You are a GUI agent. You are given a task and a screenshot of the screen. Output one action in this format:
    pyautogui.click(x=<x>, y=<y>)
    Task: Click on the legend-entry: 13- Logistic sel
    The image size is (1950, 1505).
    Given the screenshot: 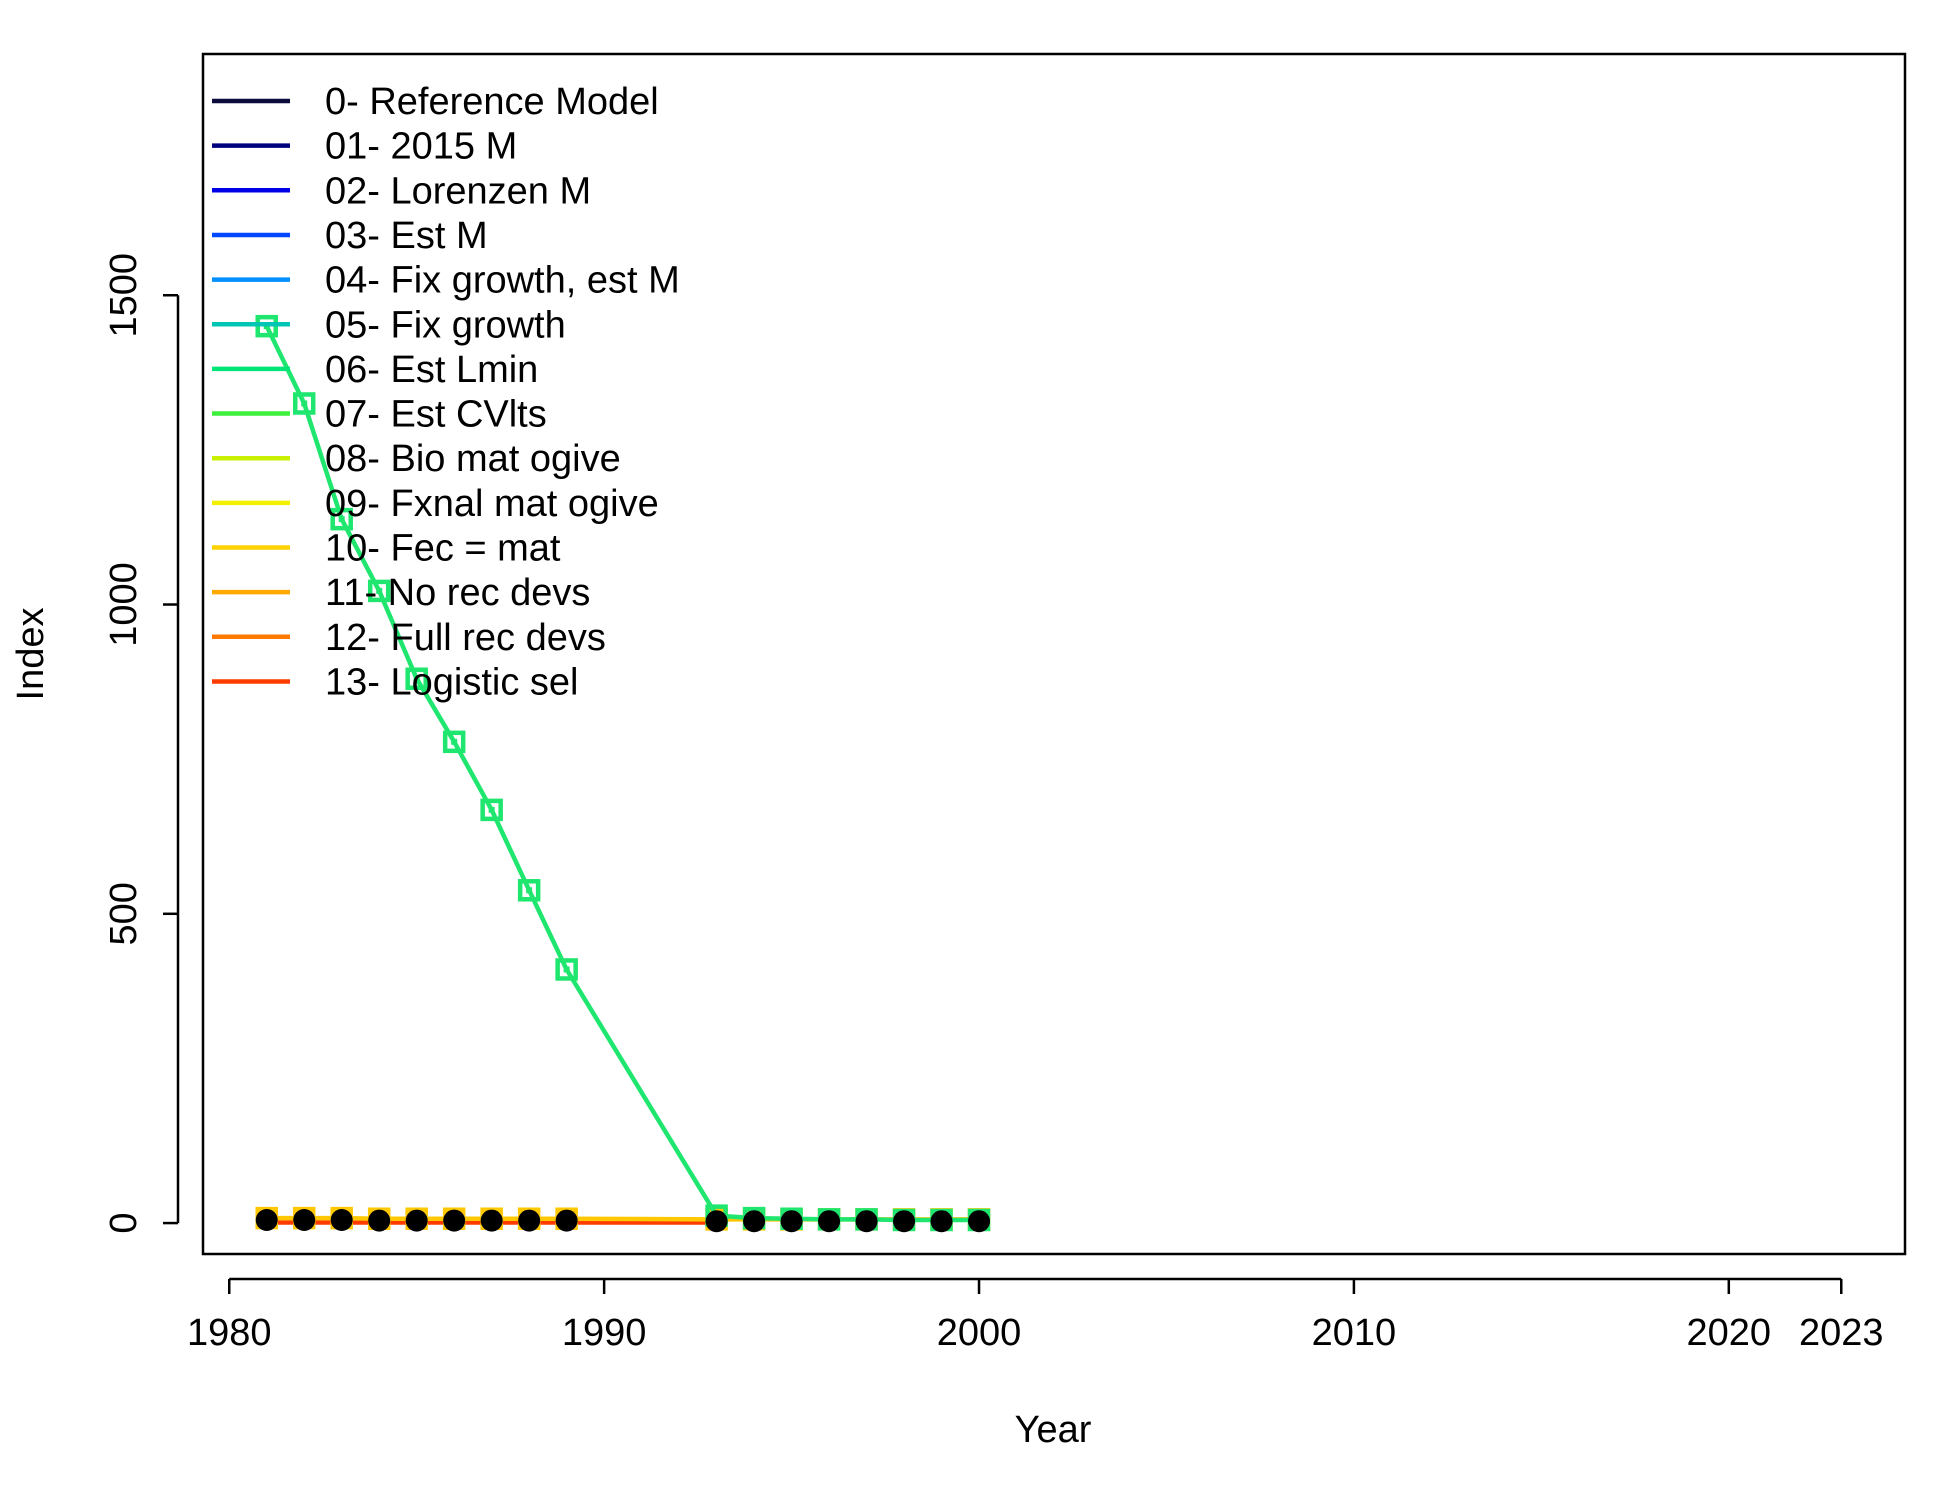 What is the action you would take?
    pyautogui.click(x=395, y=682)
    